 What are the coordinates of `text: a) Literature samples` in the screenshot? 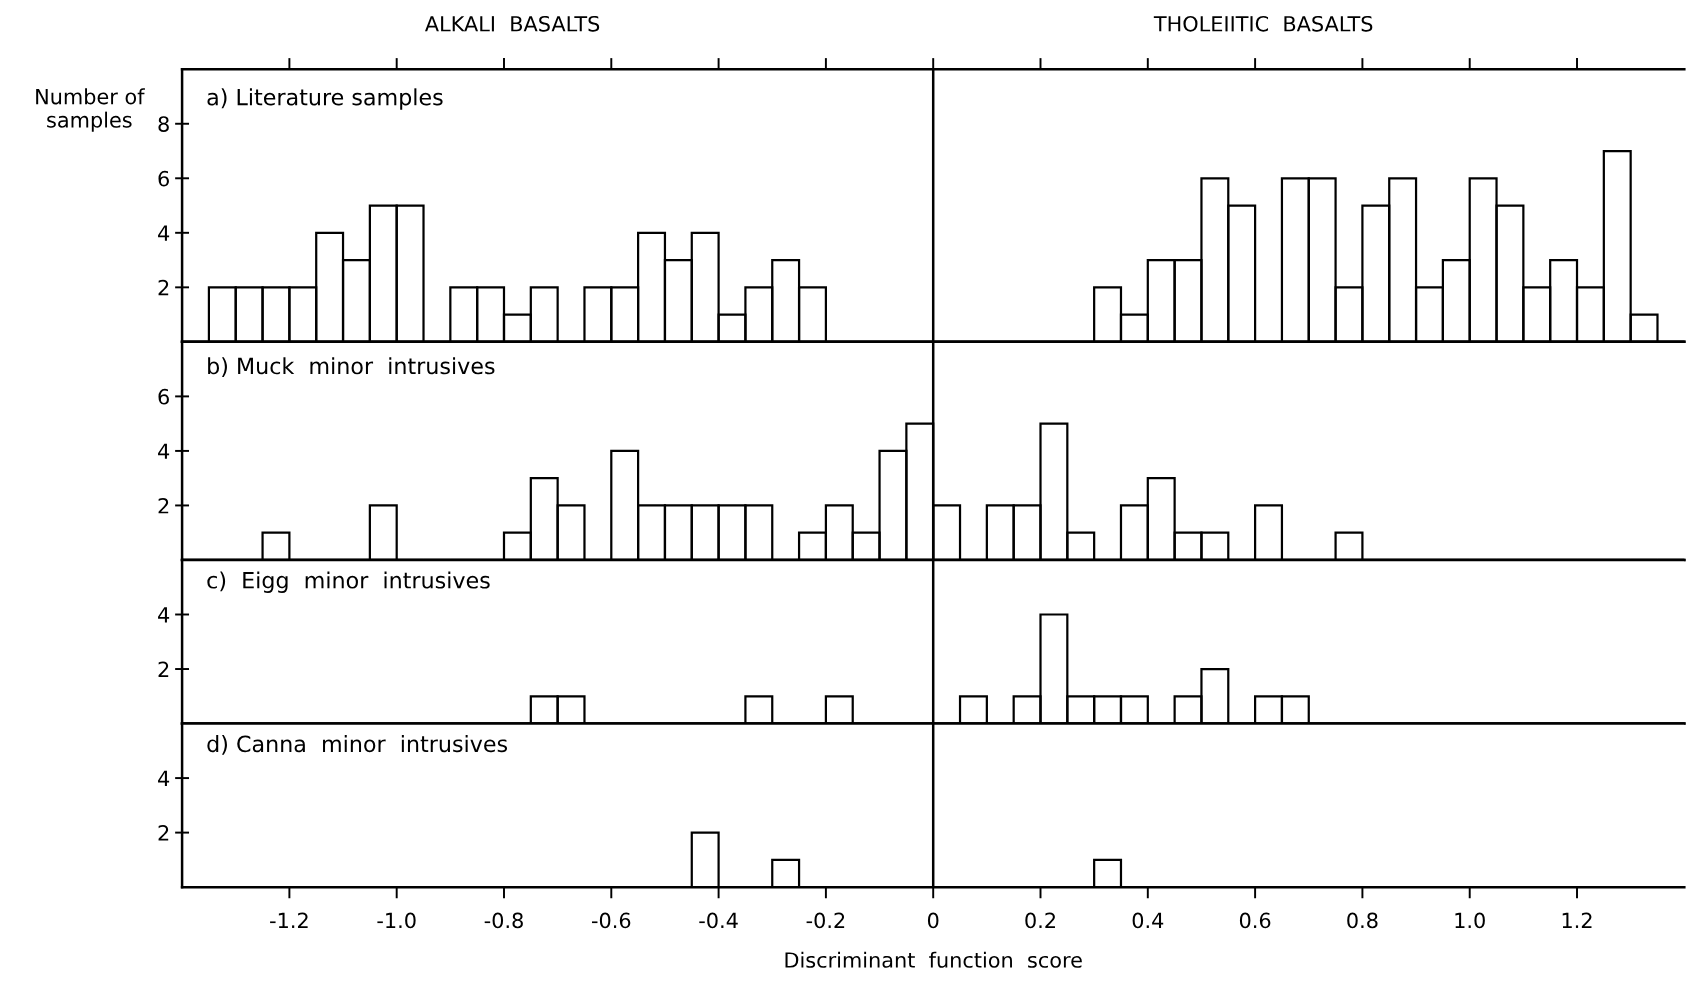 It's located at (325, 99).